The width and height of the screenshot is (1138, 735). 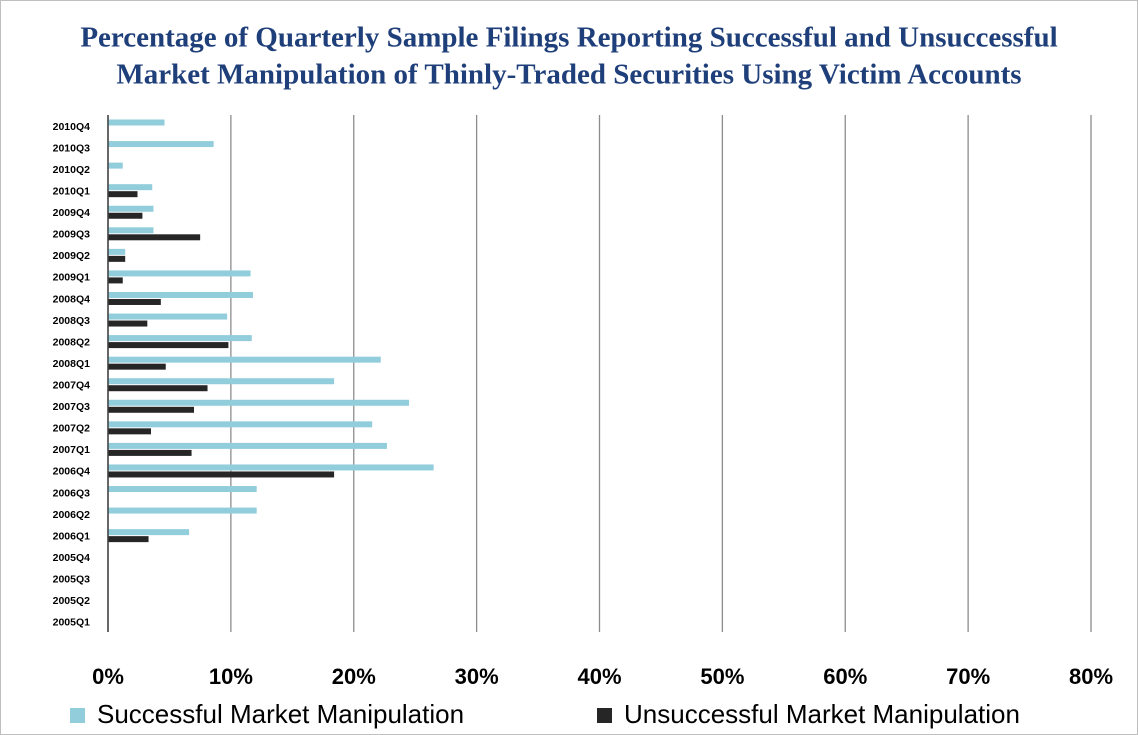 I want to click on y-tick-label: 2006Q3, so click(x=72, y=493).